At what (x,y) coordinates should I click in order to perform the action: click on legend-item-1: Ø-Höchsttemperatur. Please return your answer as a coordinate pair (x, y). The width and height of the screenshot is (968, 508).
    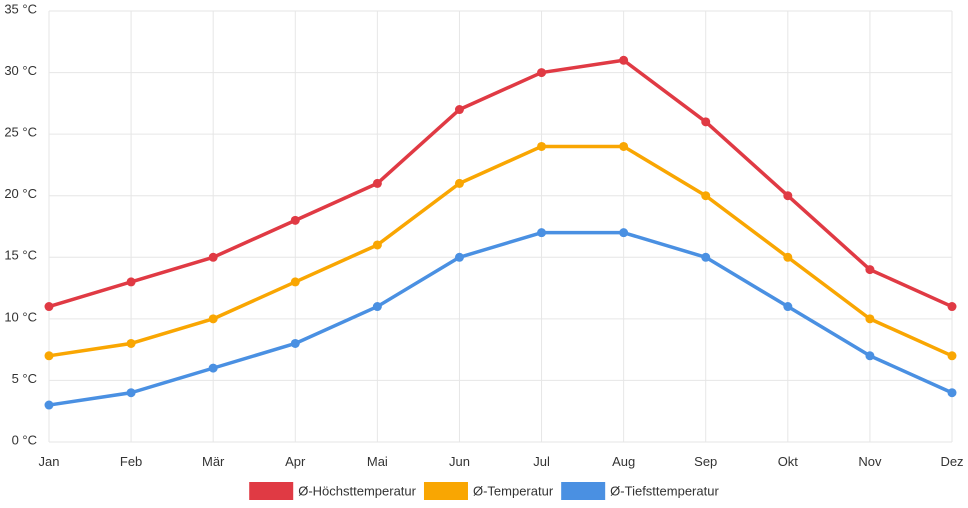
    Looking at the image, I should click on (333, 491).